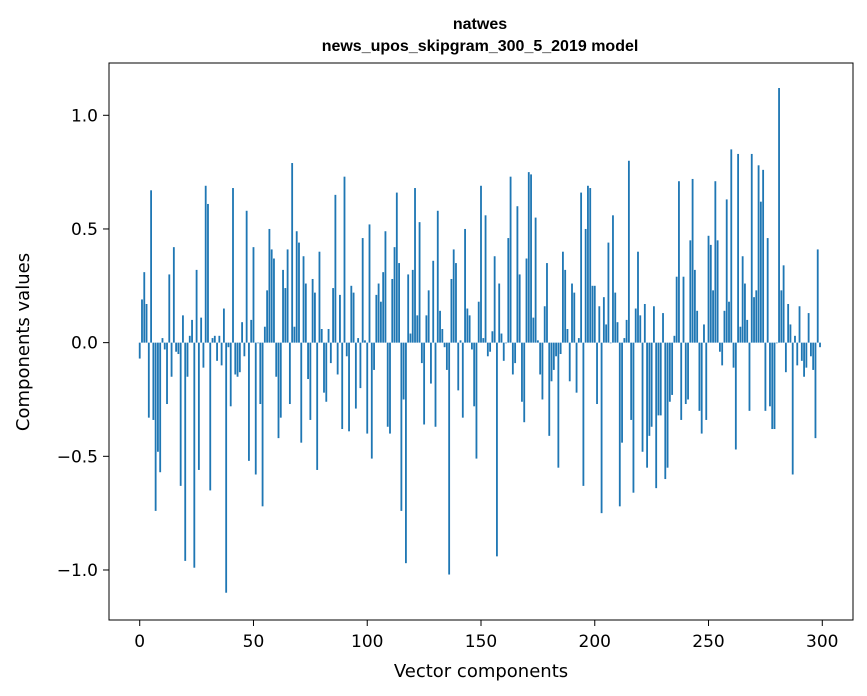  What do you see at coordinates (84, 116) in the screenshot?
I see `y-tick-label: 1.0` at bounding box center [84, 116].